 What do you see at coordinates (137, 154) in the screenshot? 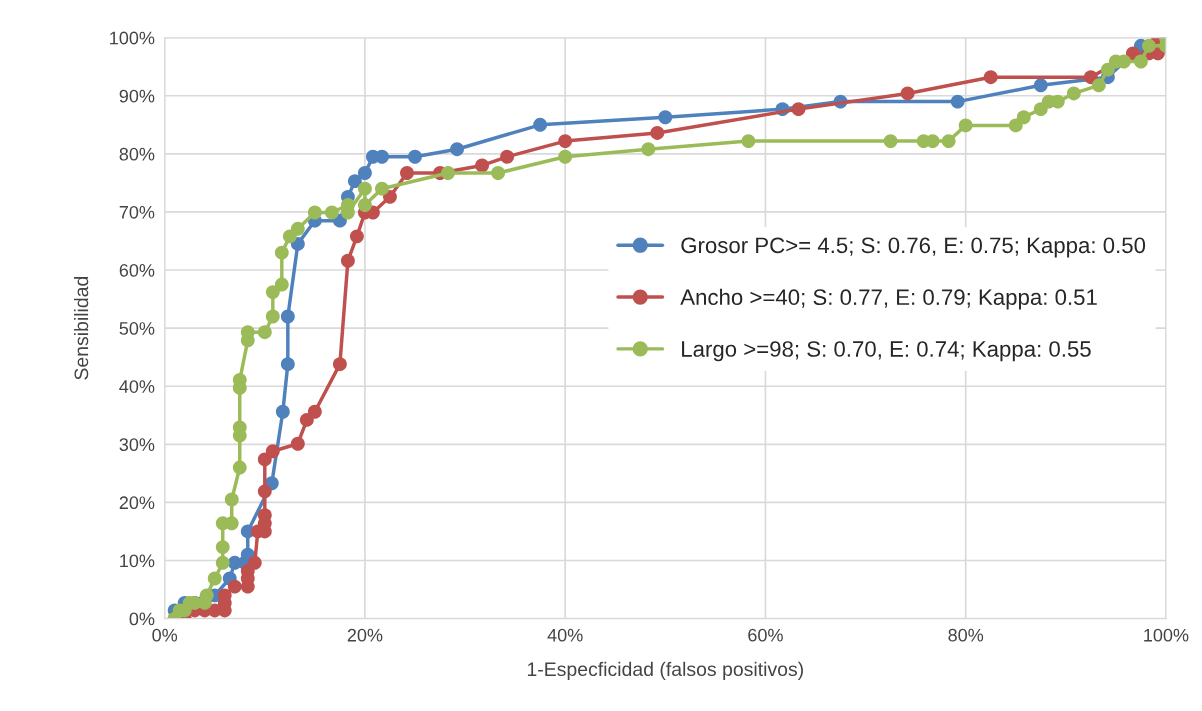
I see `y-tick-label: 80%` at bounding box center [137, 154].